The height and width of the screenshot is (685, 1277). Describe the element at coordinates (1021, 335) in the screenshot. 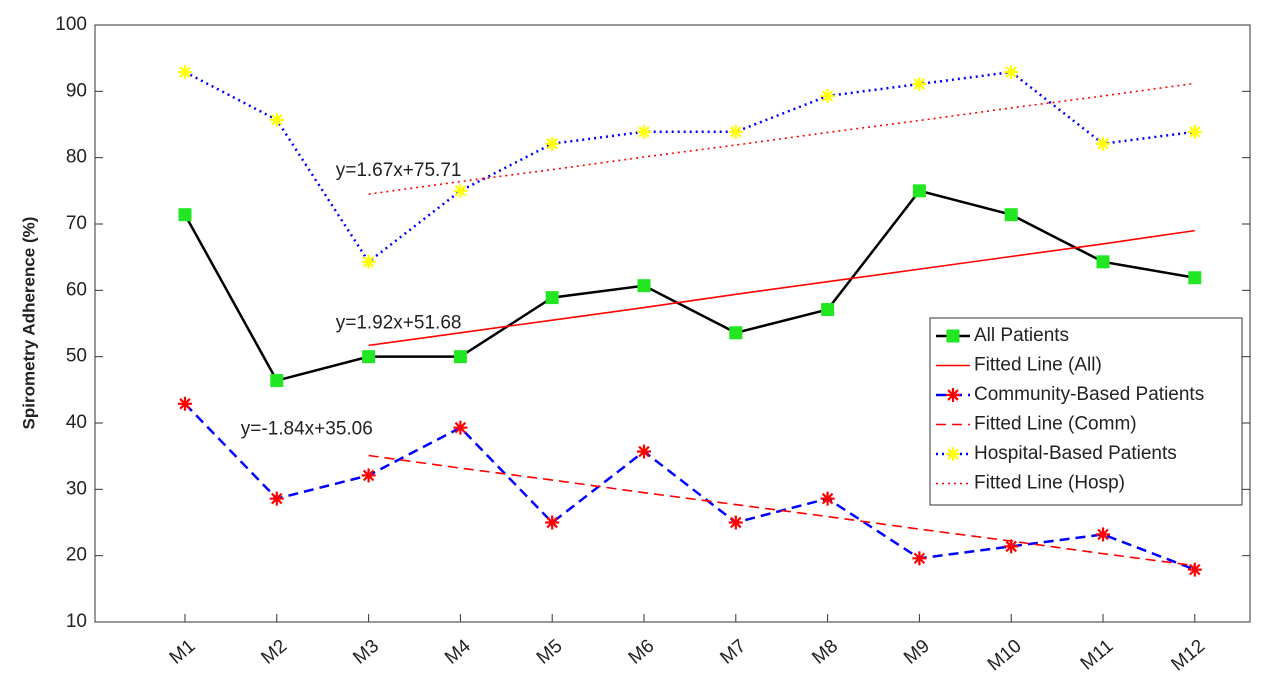

I see `legend-label: All Patients` at that location.